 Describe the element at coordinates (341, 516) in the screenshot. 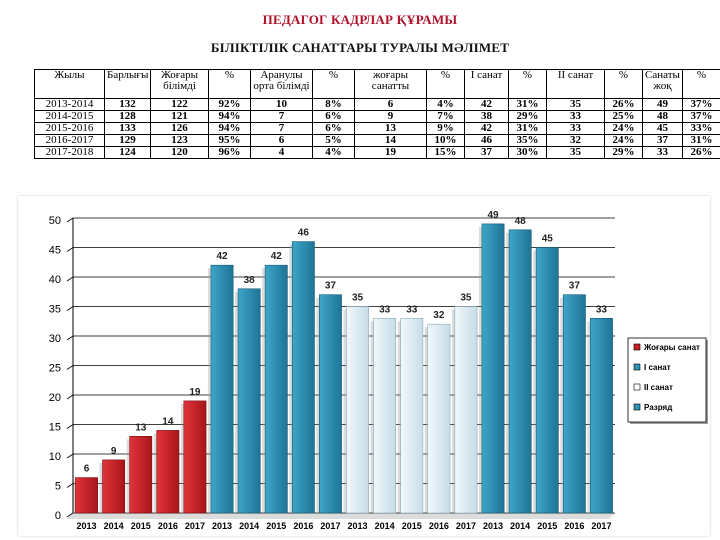

I see `chart-floor` at that location.